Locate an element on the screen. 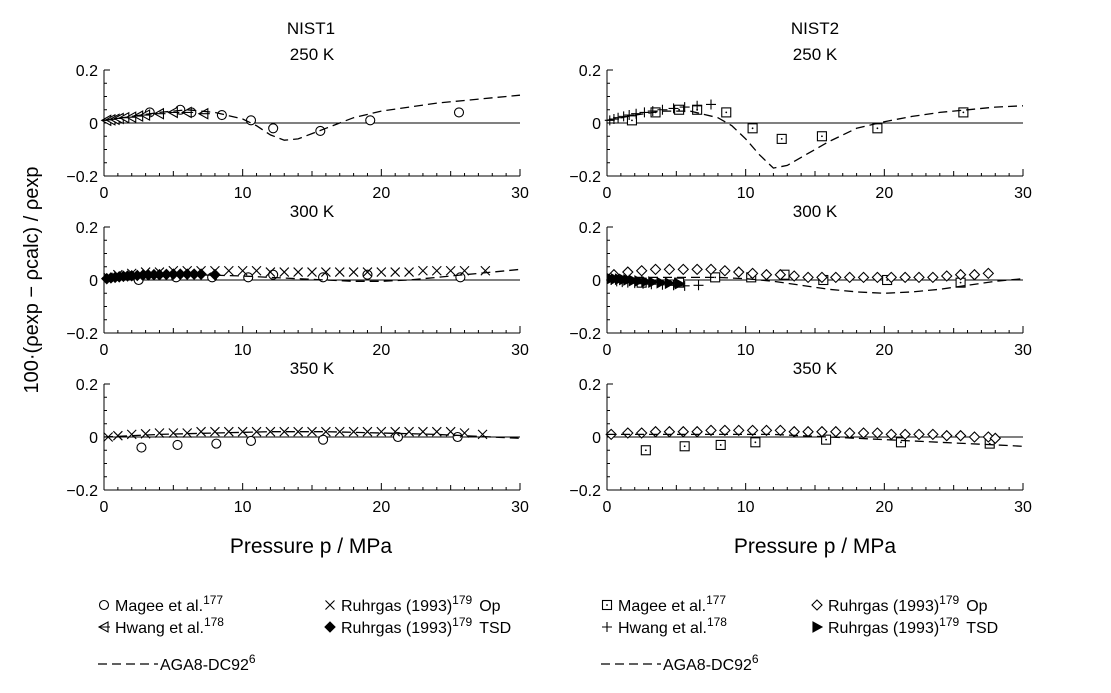 The image size is (1111, 693). series-diamond-filled is located at coordinates (160, 276).